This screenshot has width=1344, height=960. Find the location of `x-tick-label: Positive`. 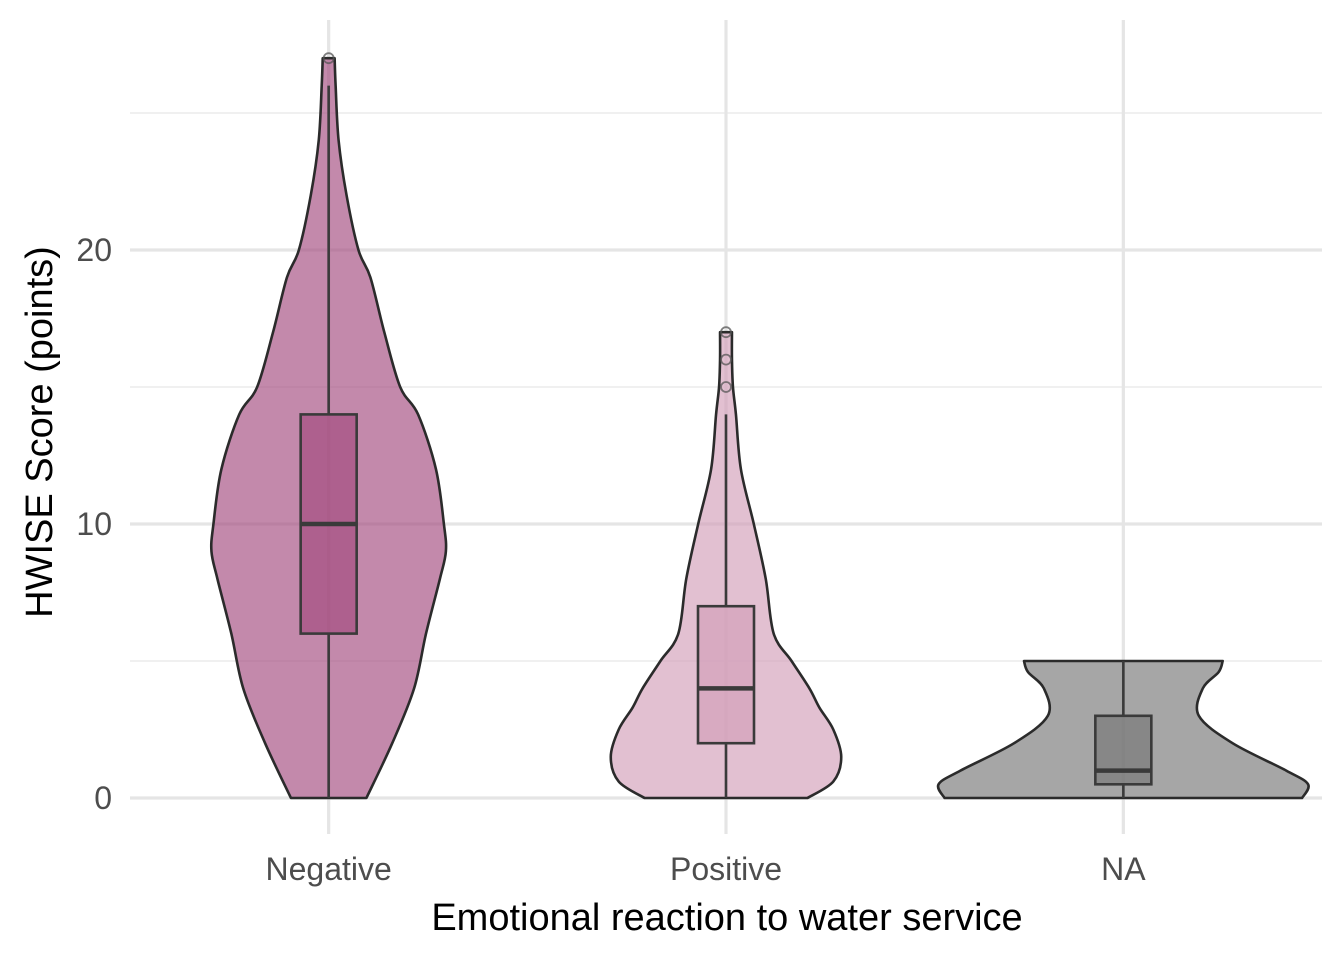

x-tick-label: Positive is located at coordinates (726, 869).